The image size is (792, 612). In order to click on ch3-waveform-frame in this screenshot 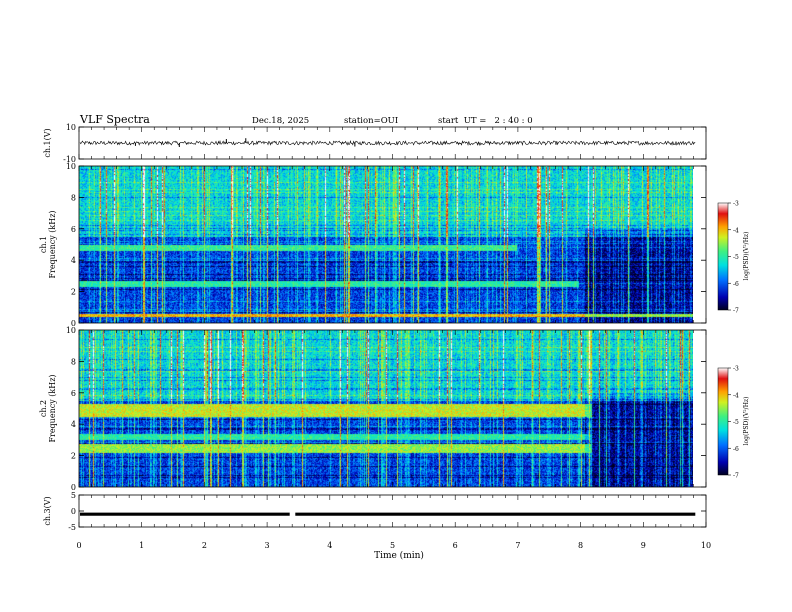, I will do `click(392, 511)`.